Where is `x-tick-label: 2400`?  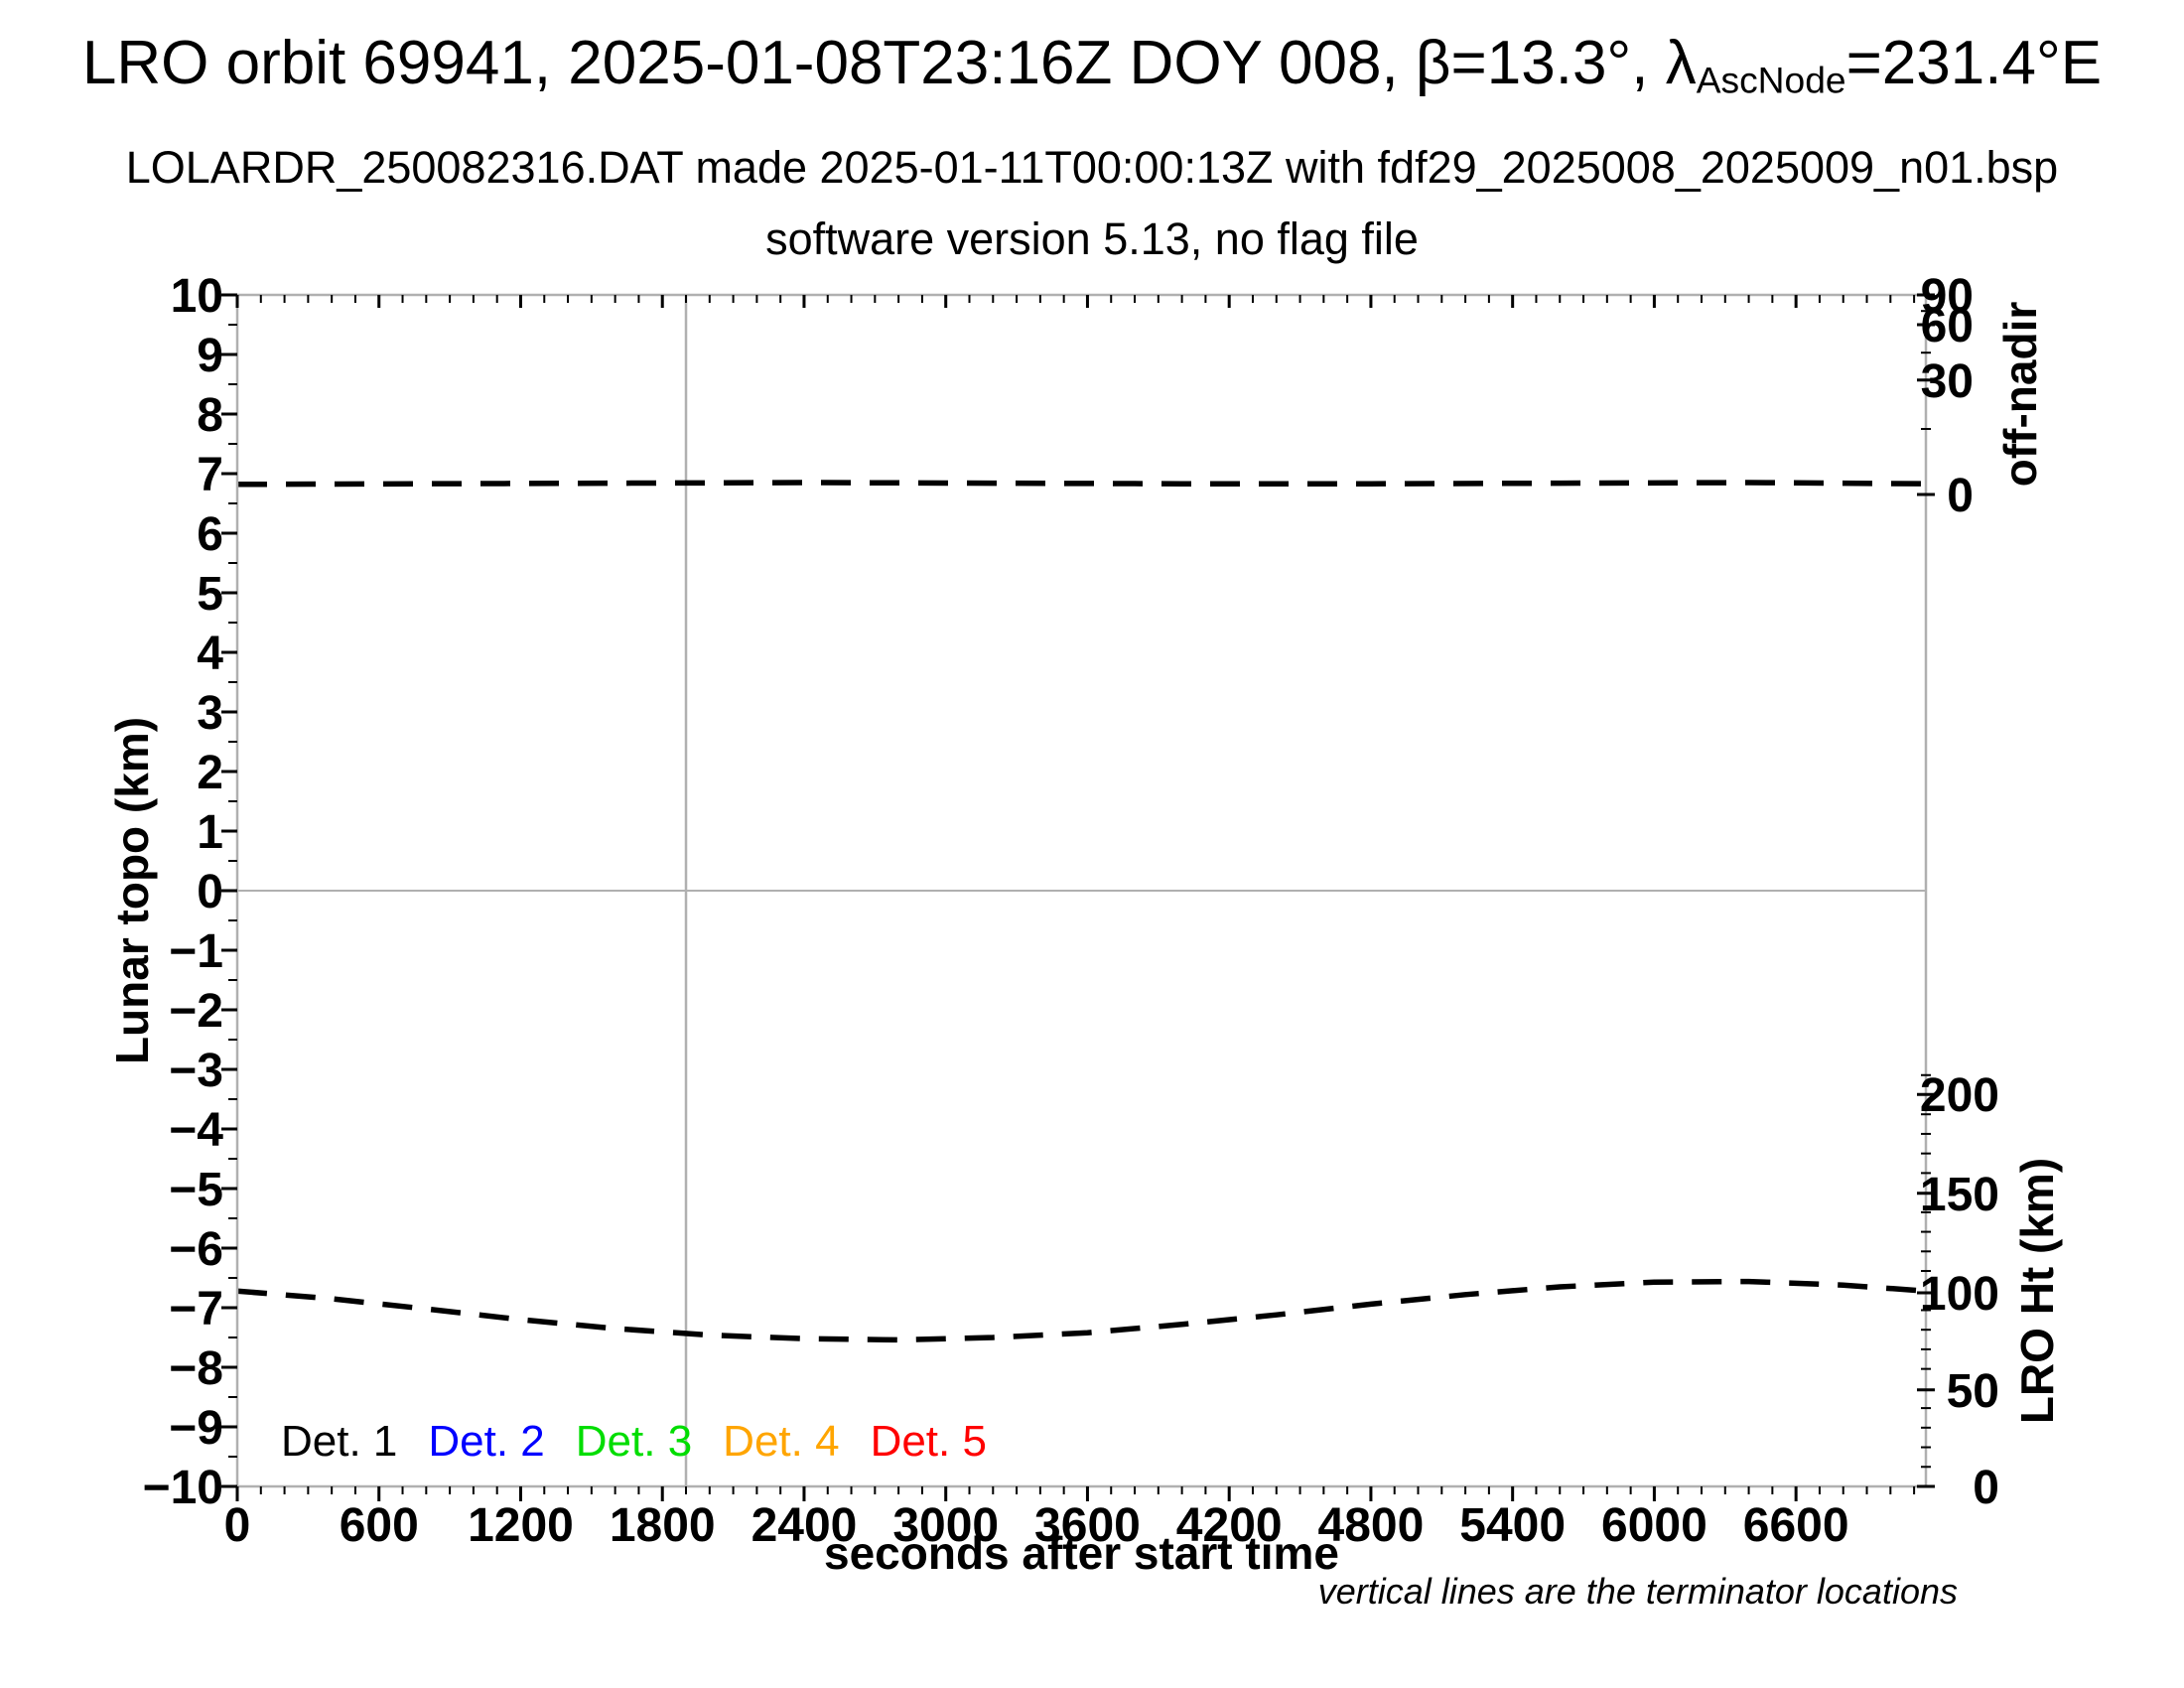 x-tick-label: 2400 is located at coordinates (804, 1525).